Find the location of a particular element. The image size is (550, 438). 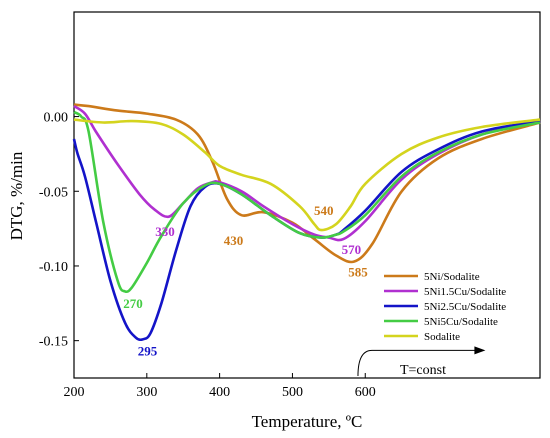

x-tick-label: 200 is located at coordinates (74, 392).